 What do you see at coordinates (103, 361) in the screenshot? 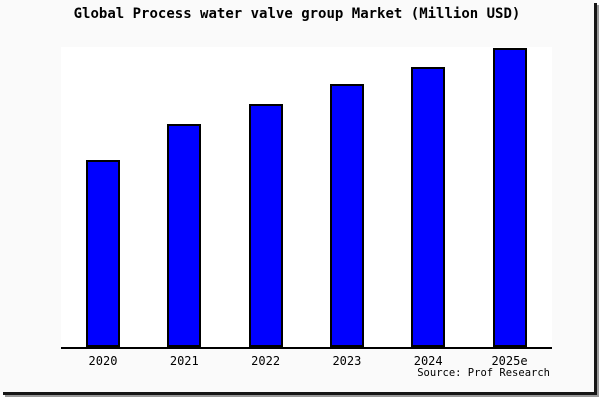
I see `x-tick-label-2020: 2020` at bounding box center [103, 361].